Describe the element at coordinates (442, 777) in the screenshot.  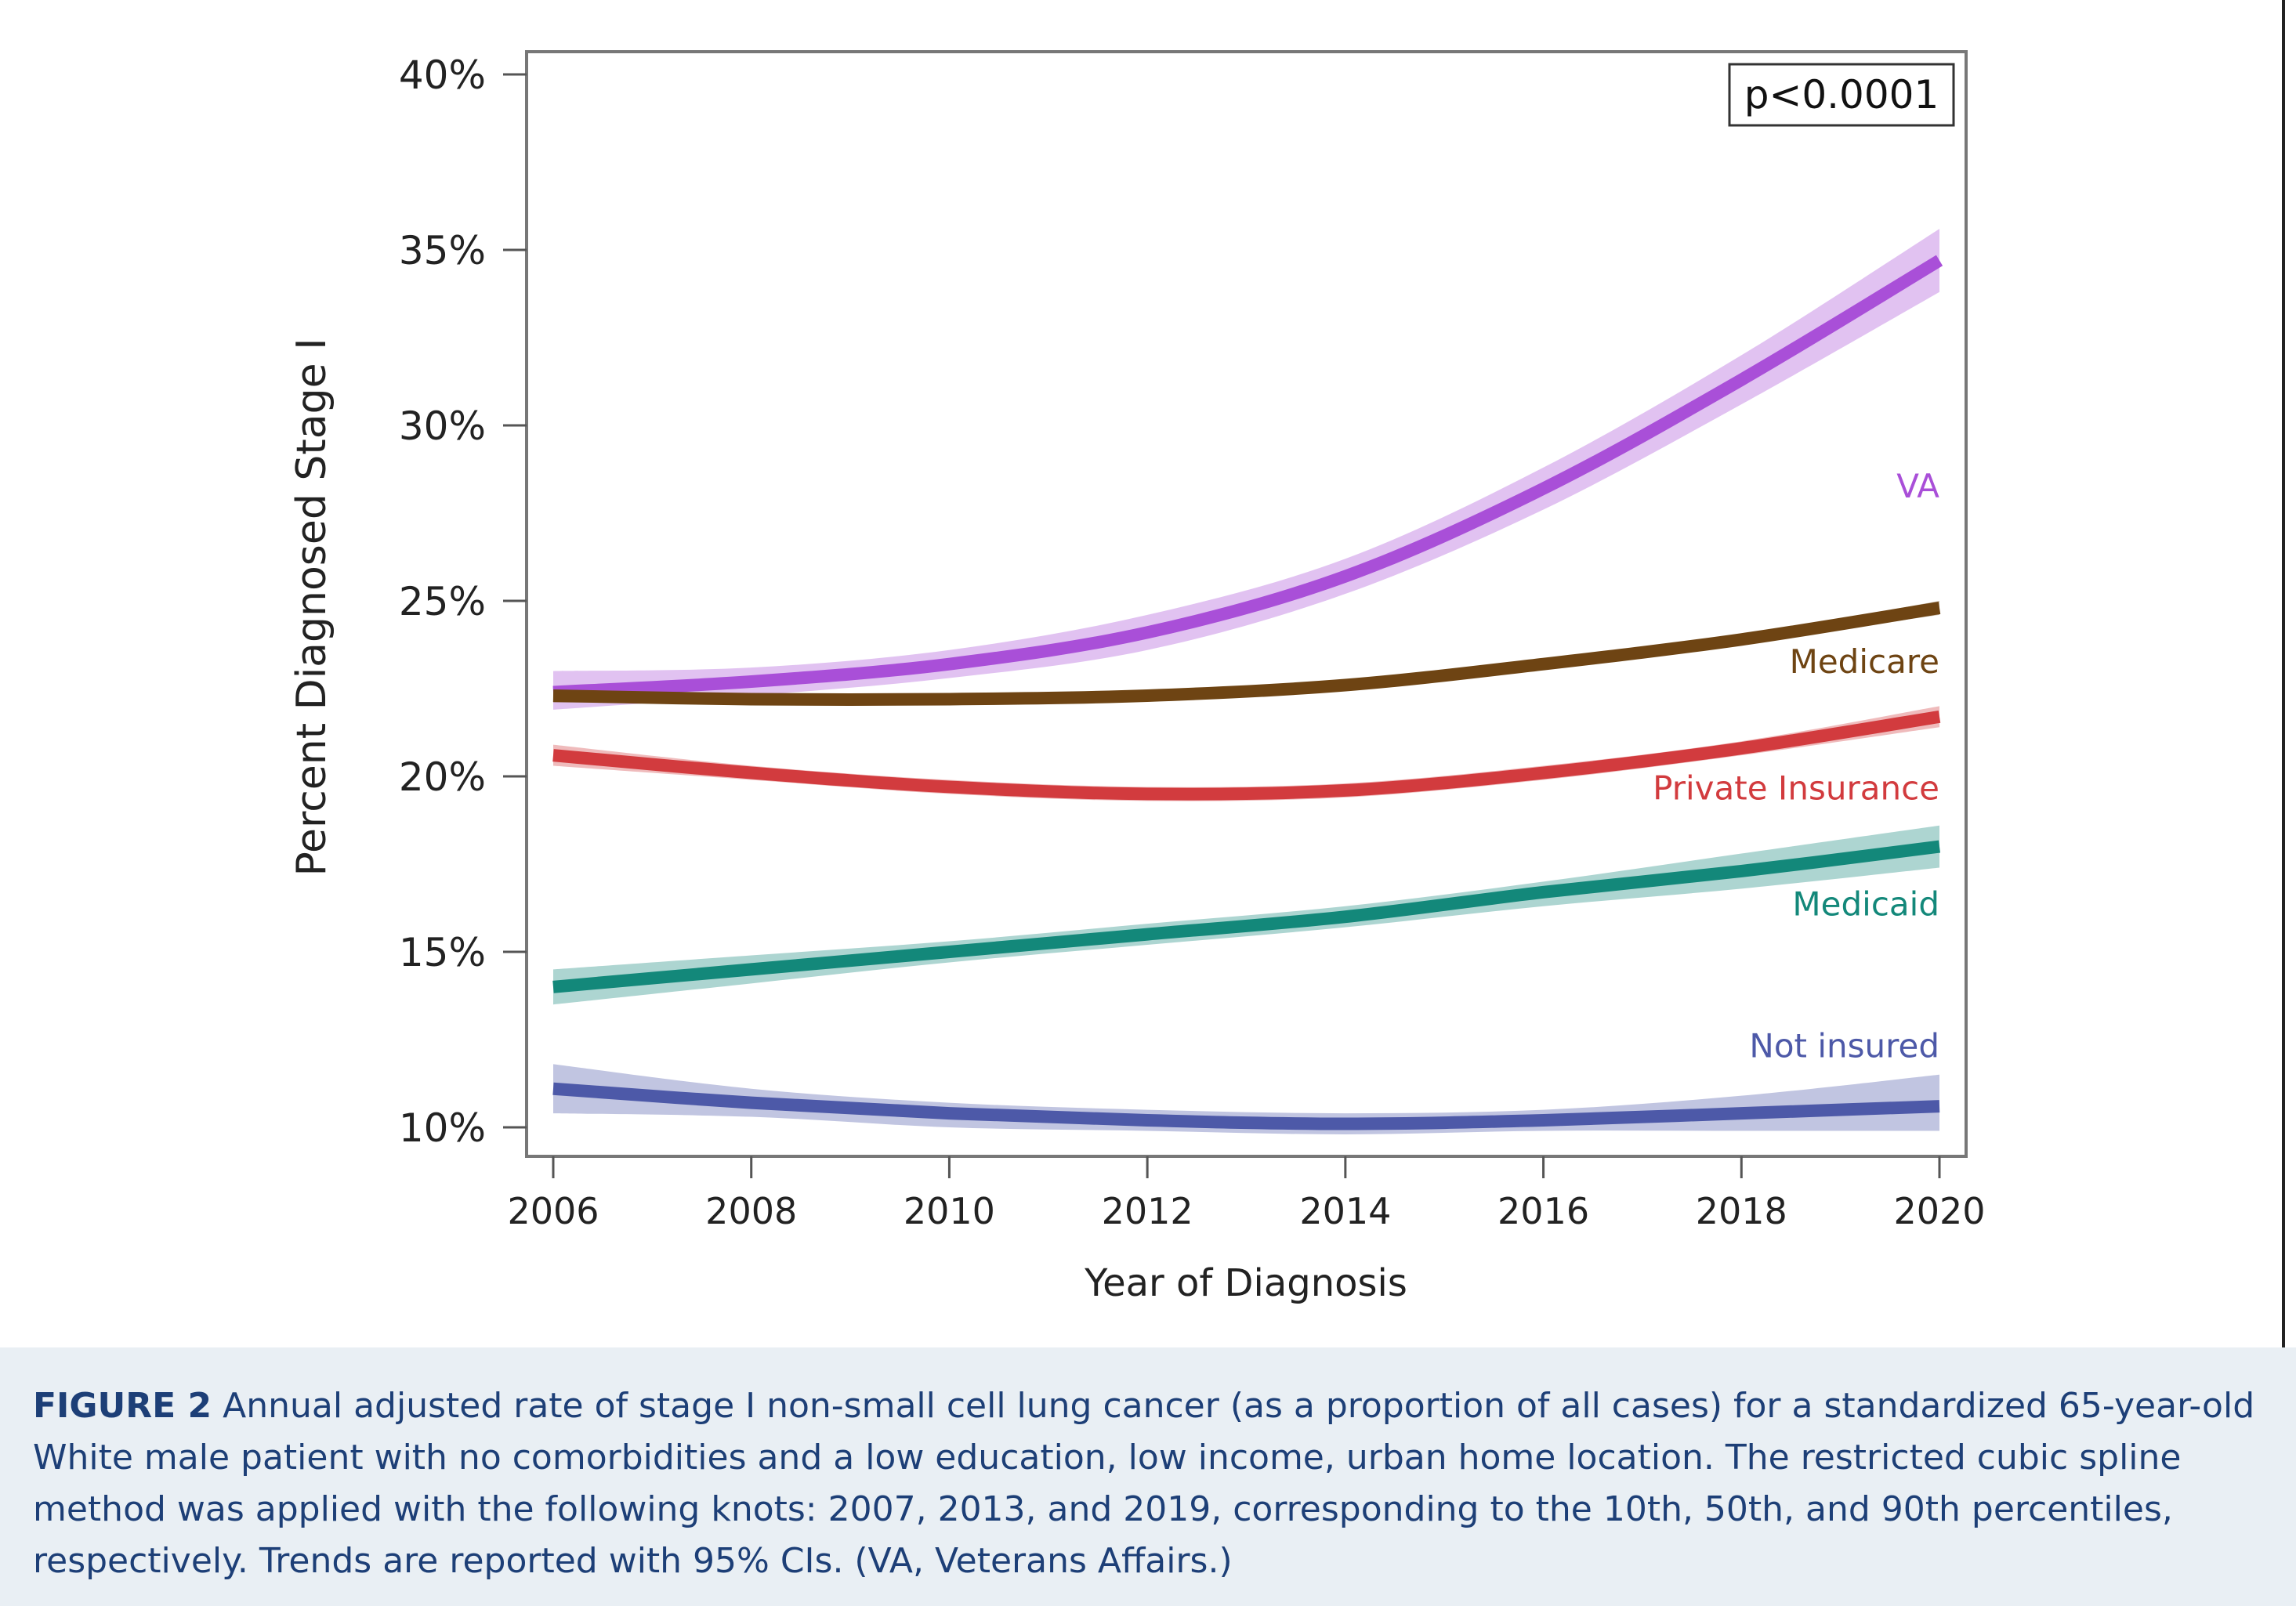
I see `y-tick-label: 20%` at that location.